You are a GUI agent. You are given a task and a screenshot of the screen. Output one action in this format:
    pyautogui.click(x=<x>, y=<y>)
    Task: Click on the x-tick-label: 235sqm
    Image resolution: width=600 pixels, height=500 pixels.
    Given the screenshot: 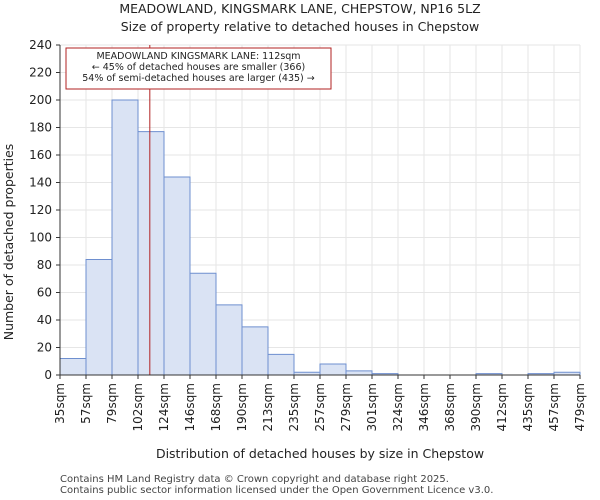 What is the action you would take?
    pyautogui.click(x=294, y=407)
    